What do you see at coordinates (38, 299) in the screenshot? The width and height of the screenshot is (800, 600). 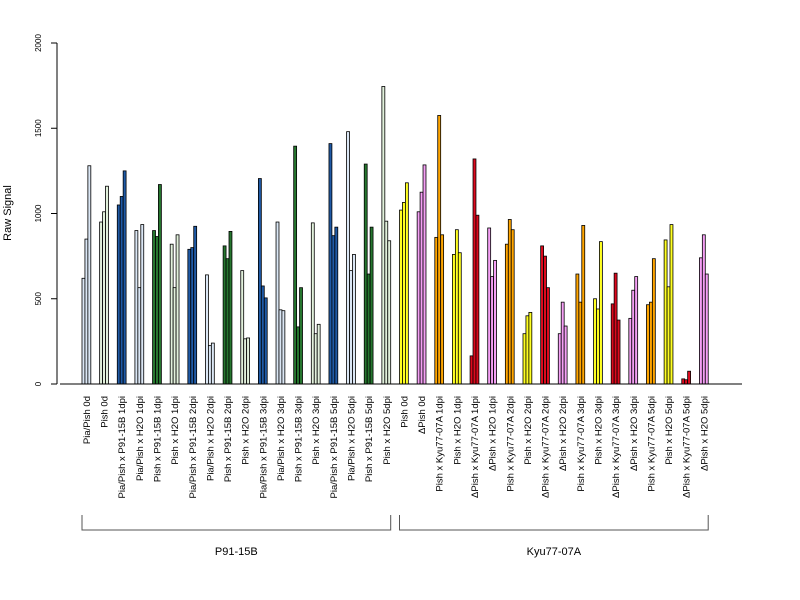 I see `y-tick-label: 500` at bounding box center [38, 299].